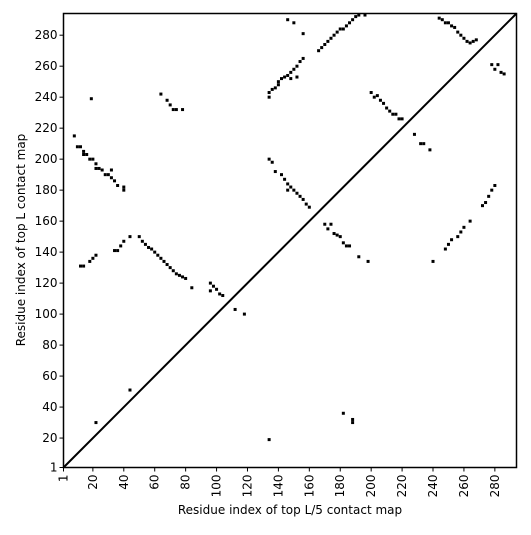 The height and width of the screenshot is (535, 531). What do you see at coordinates (309, 486) in the screenshot?
I see `x-tick-label: 160` at bounding box center [309, 486].